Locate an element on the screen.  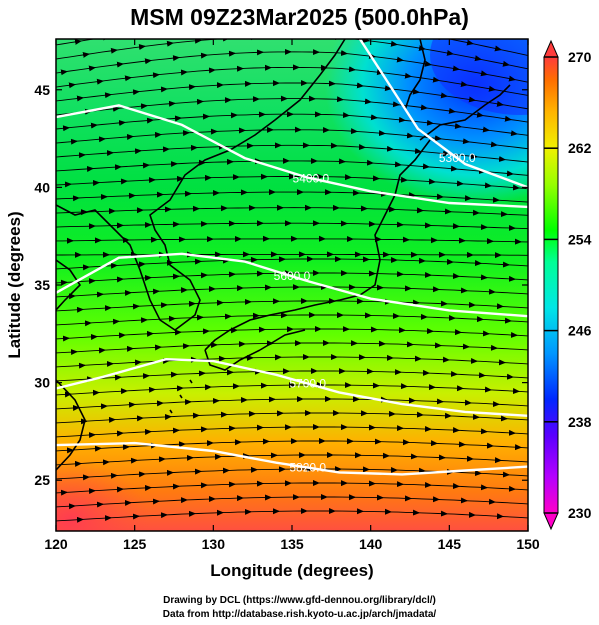
y-tick-label: 40 is located at coordinates (42, 187).